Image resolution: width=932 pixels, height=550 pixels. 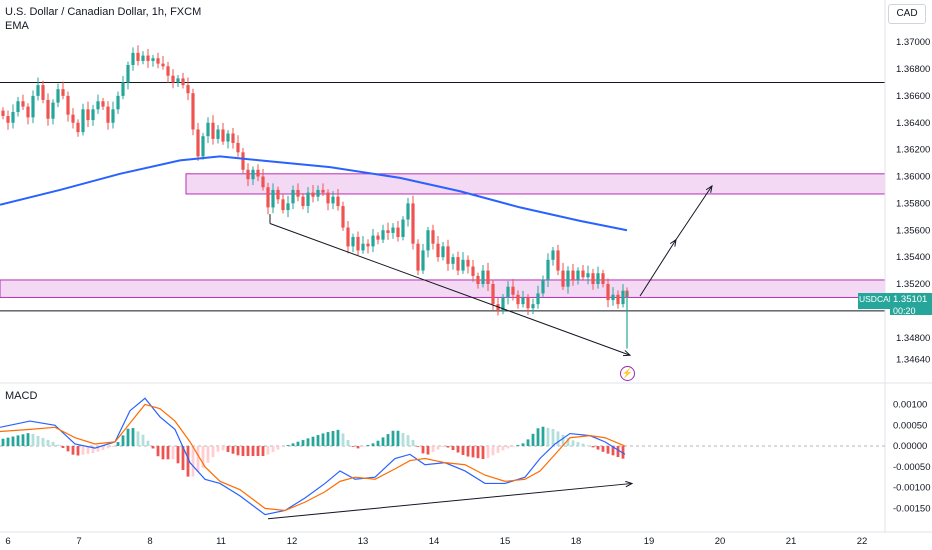 I want to click on price-tick-label: 1.37000, so click(x=913, y=42).